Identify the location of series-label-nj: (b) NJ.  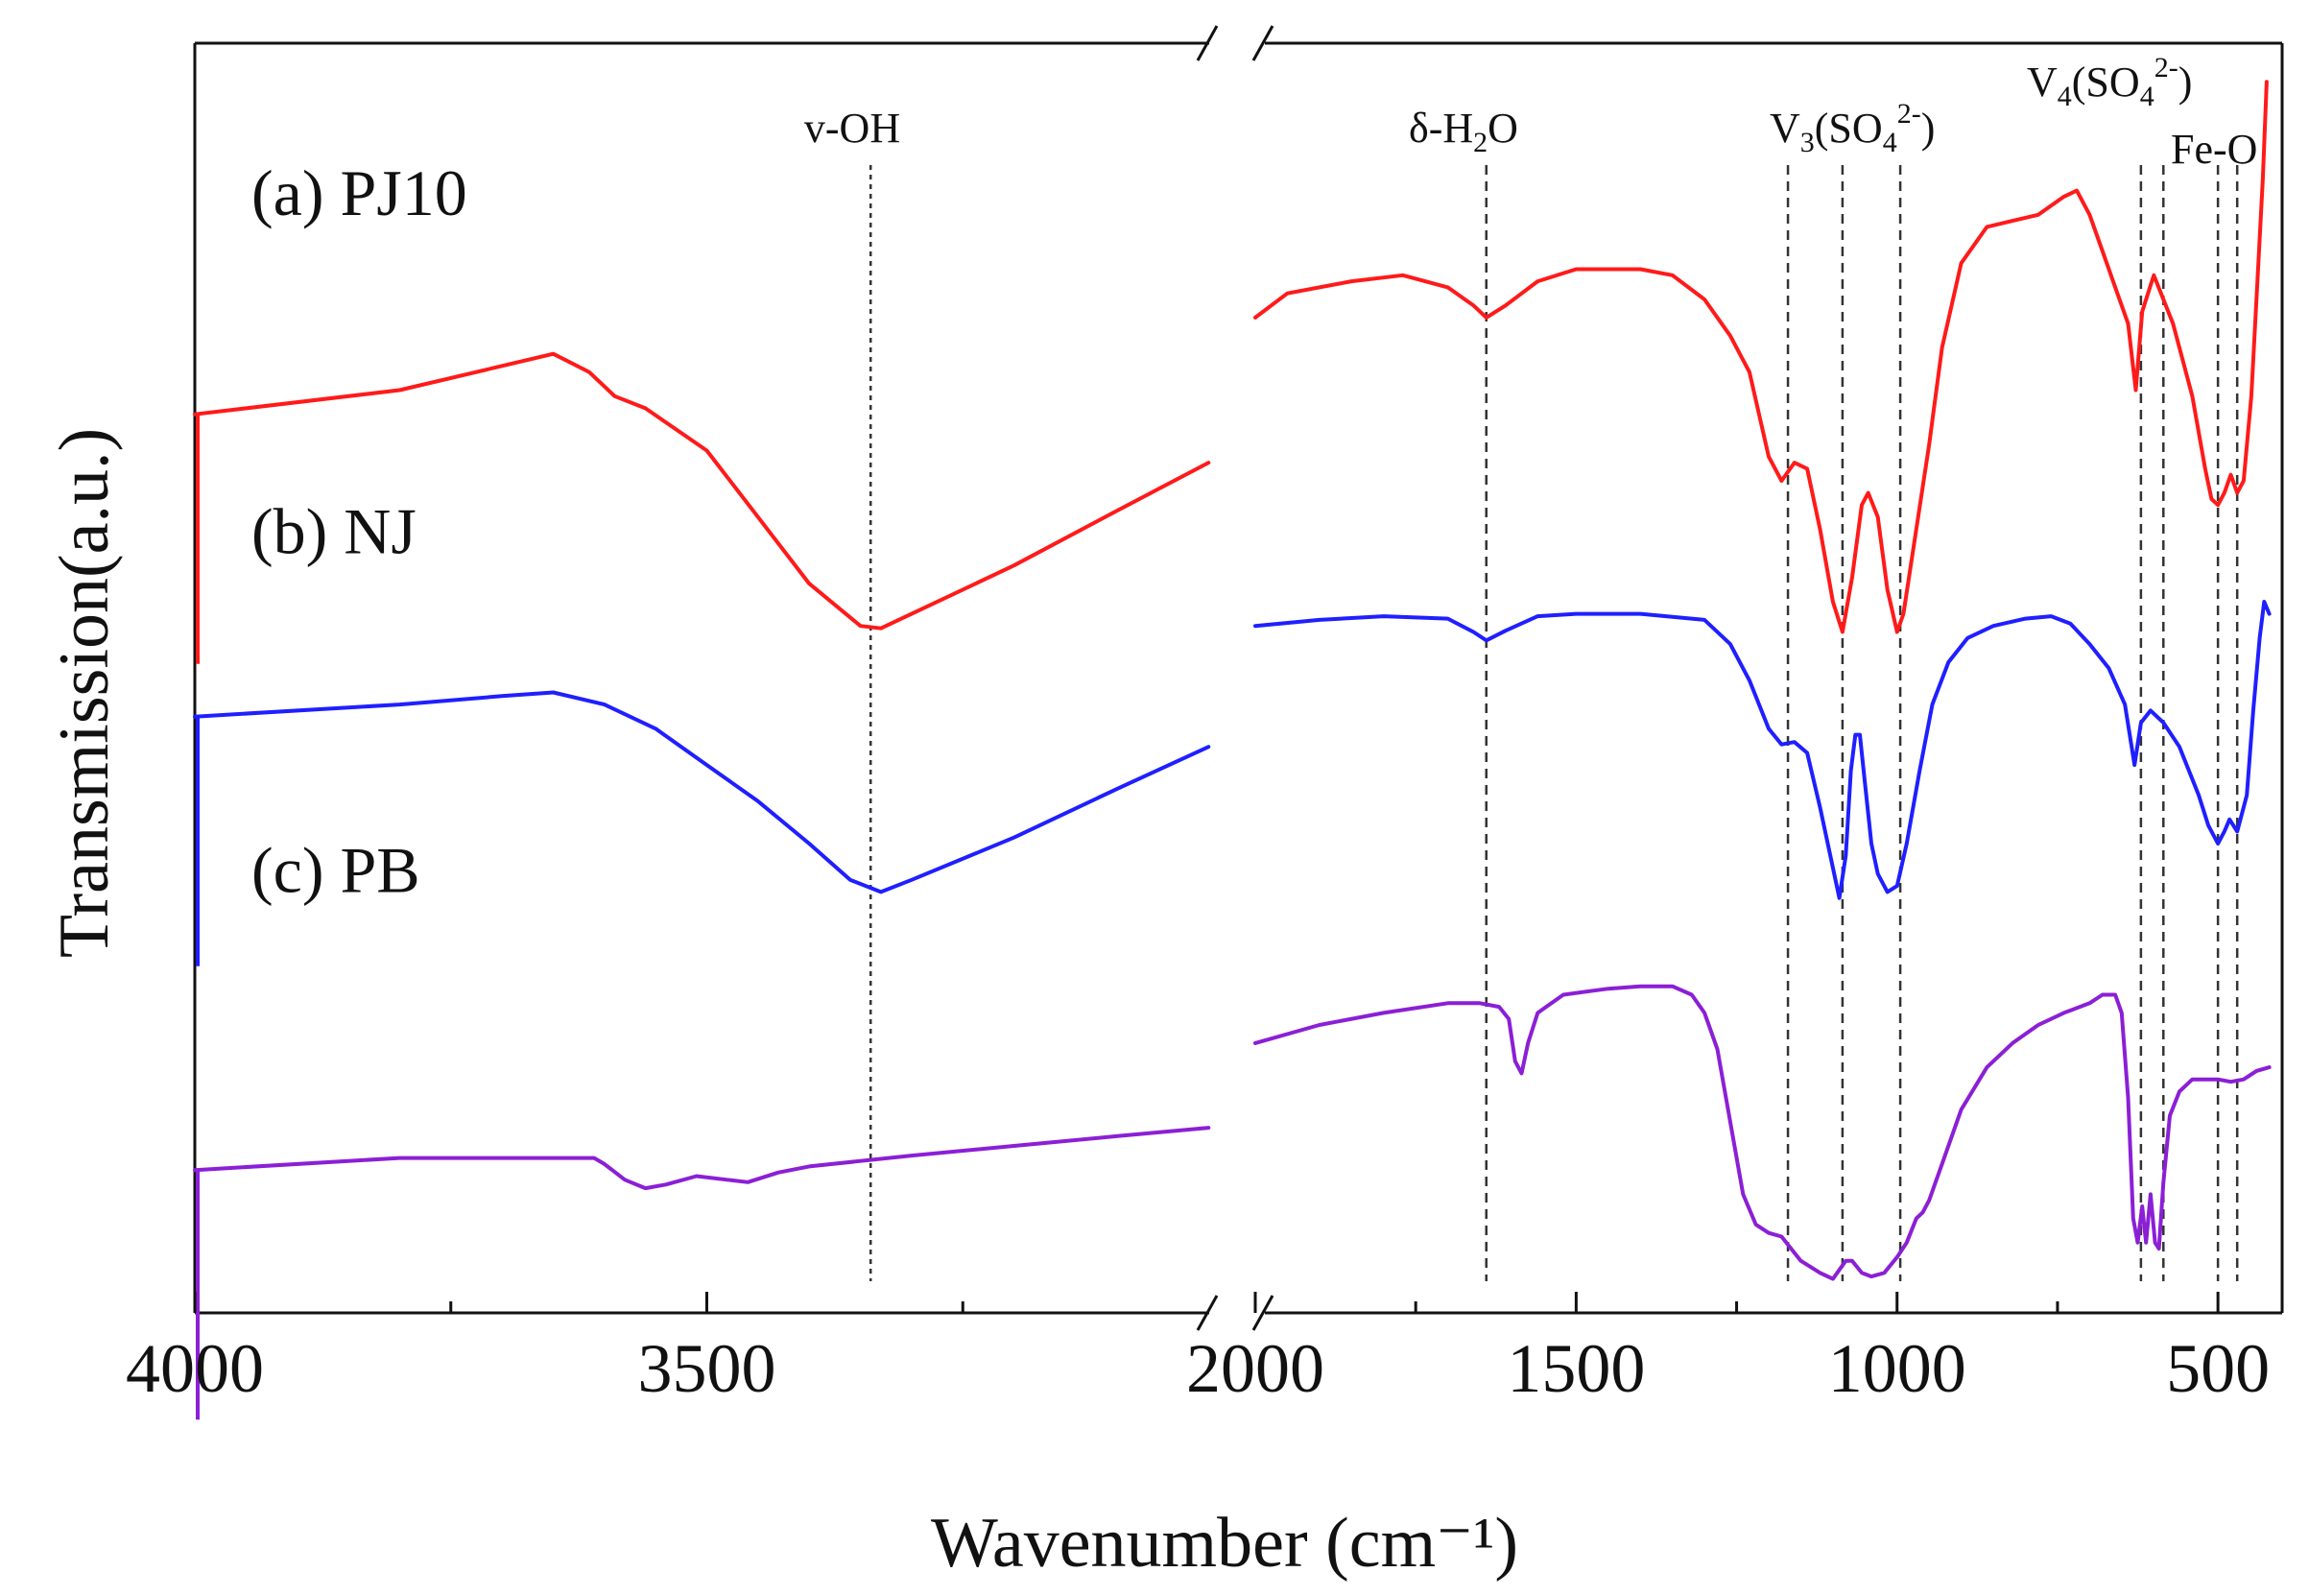
(334, 531).